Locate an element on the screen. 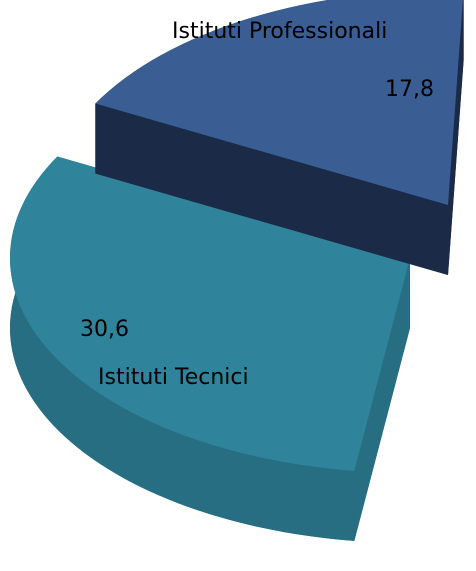 This screenshot has width=476, height=571. category-label: Istituti Professionali is located at coordinates (279, 31).